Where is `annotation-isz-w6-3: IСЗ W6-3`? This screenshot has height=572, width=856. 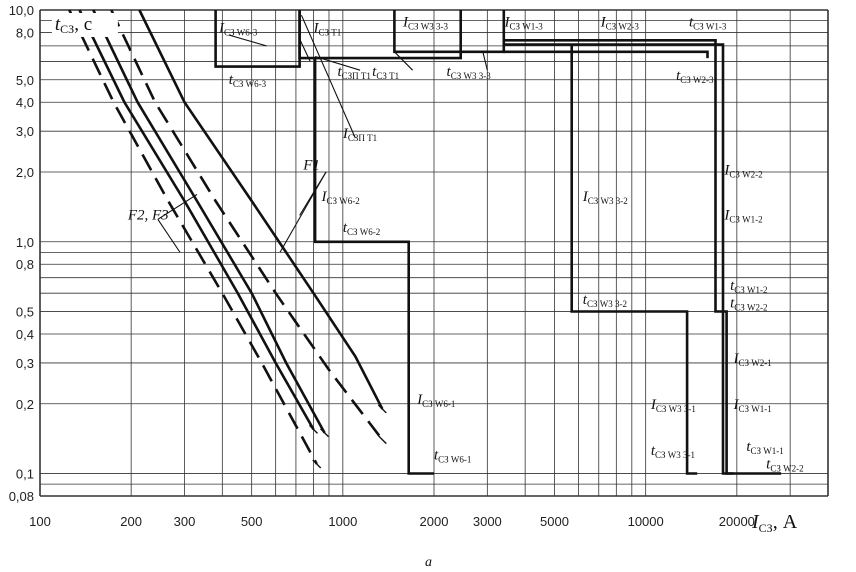
annotation-isz-w6-3: IСЗ W6-3 is located at coordinates (238, 28).